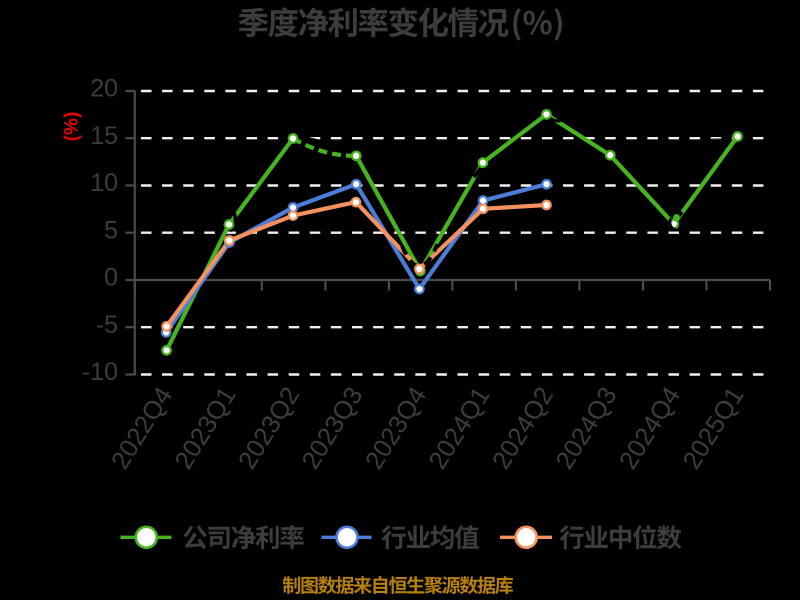 This screenshot has width=800, height=600. Describe the element at coordinates (104, 89) in the screenshot. I see `svg-text: 20` at that location.